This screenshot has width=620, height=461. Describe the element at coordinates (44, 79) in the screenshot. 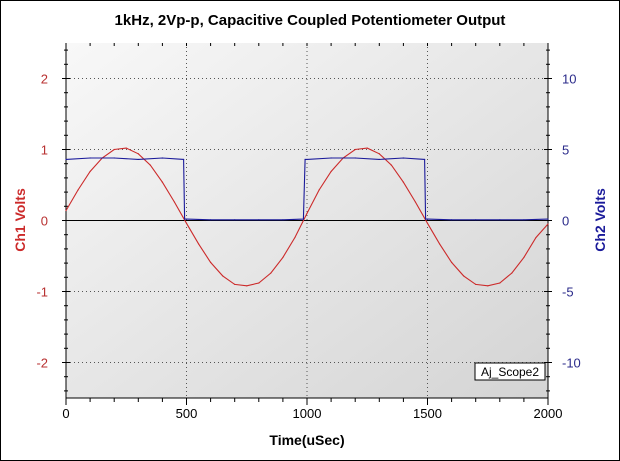

I see `left-tick-label: 2` at that location.